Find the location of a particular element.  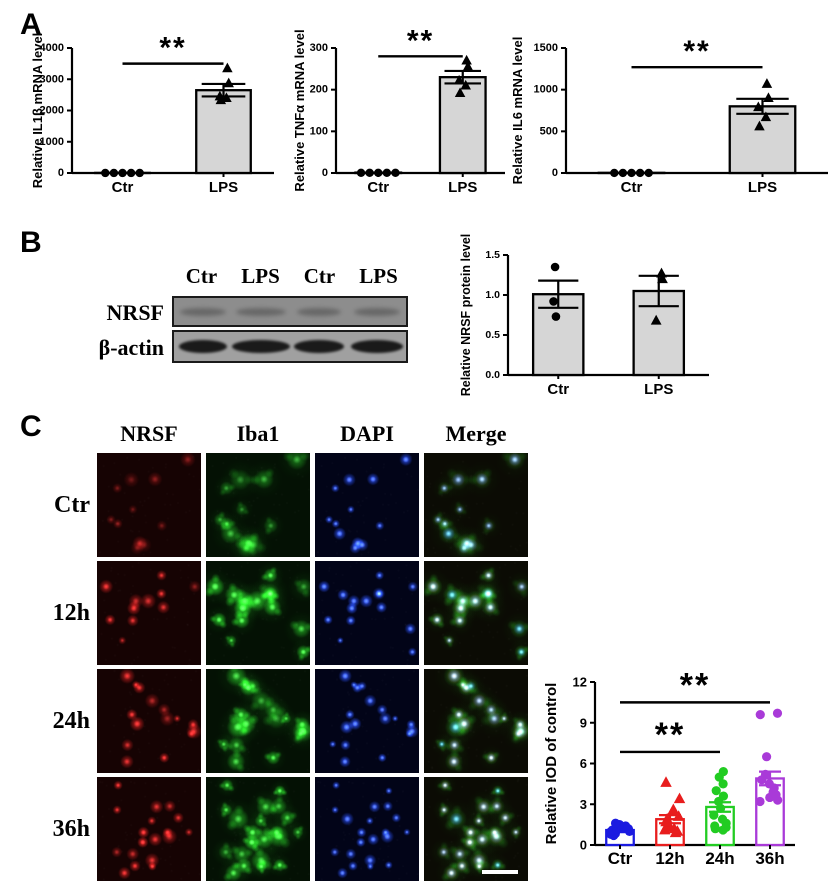

micrograph-ctr-dapi is located at coordinates (367, 505).